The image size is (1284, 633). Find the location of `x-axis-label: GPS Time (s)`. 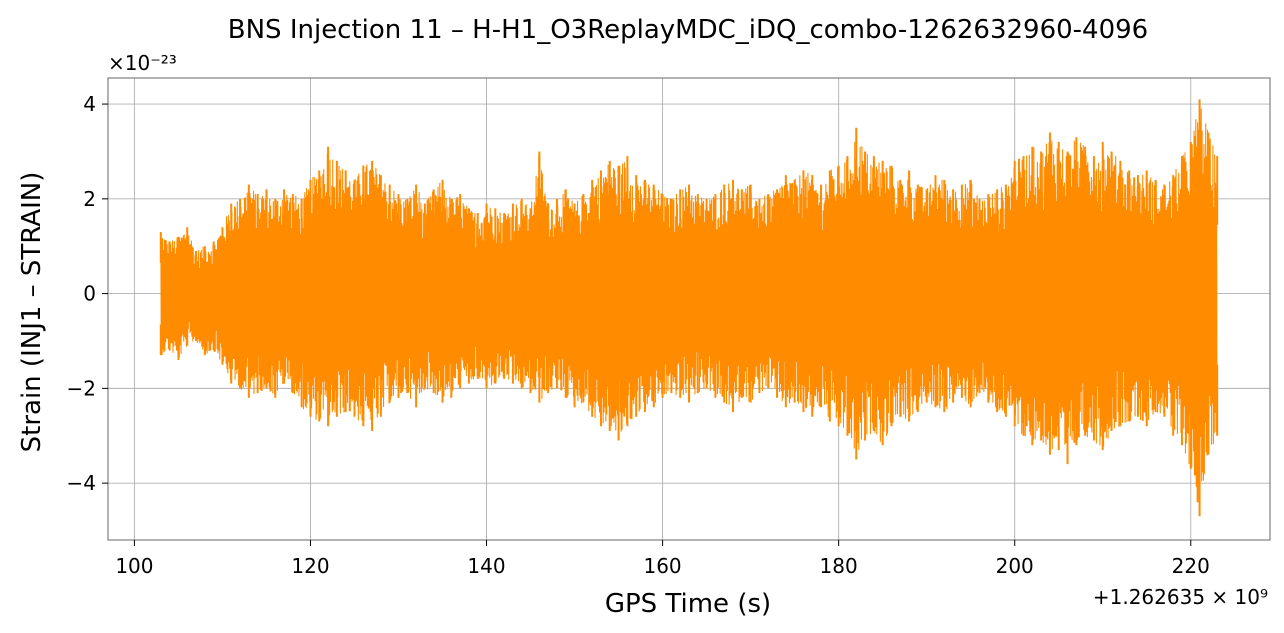

x-axis-label: GPS Time (s) is located at coordinates (688, 604).